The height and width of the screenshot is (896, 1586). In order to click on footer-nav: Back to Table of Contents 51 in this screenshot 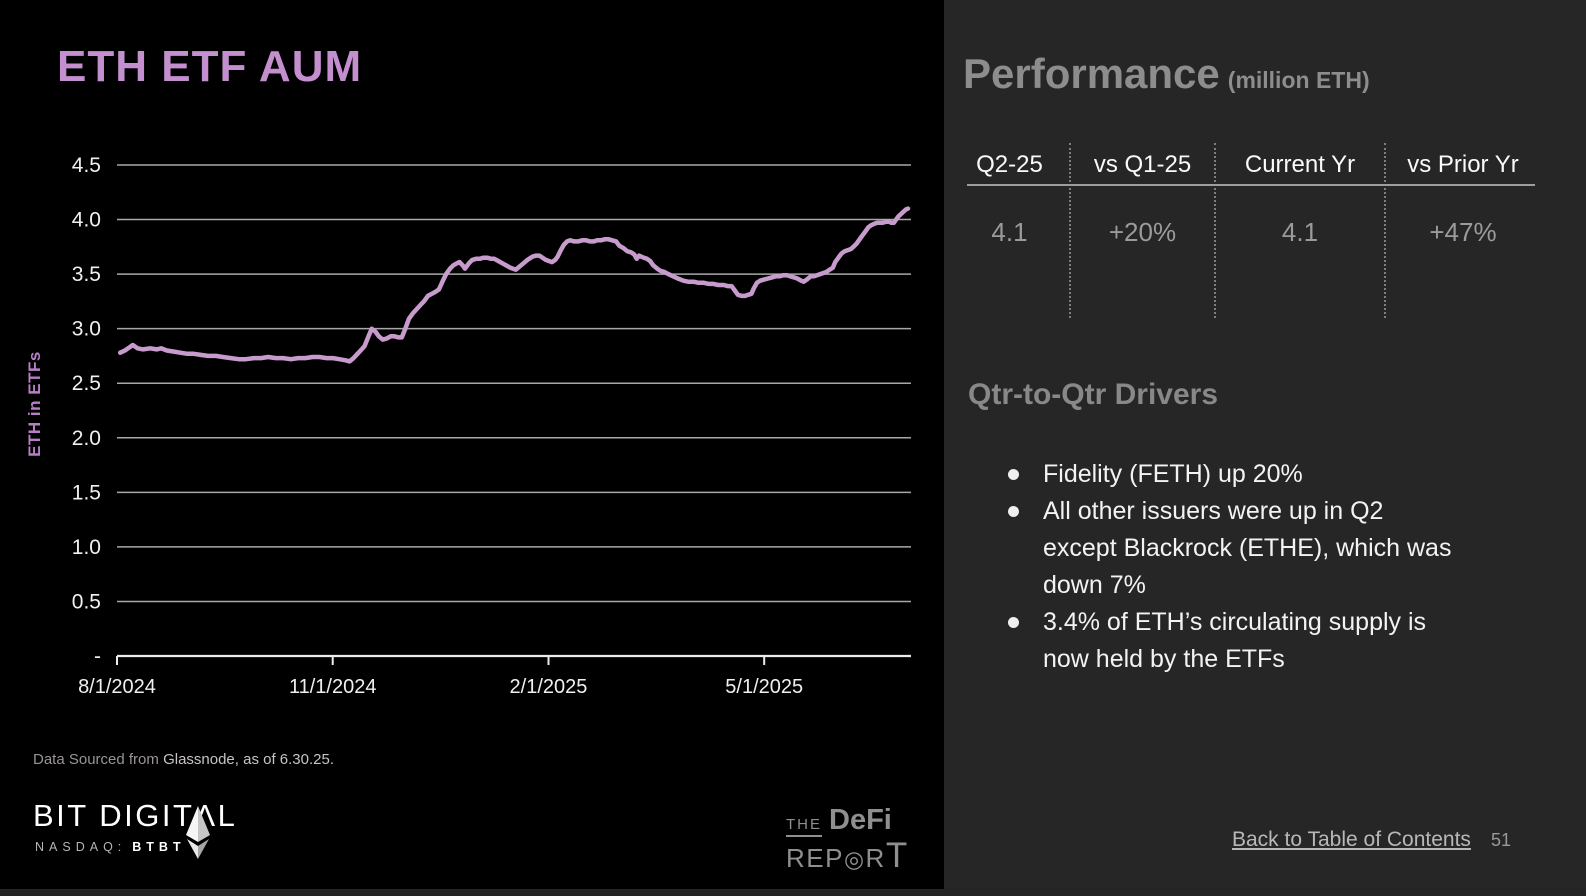, I will do `click(1371, 840)`.